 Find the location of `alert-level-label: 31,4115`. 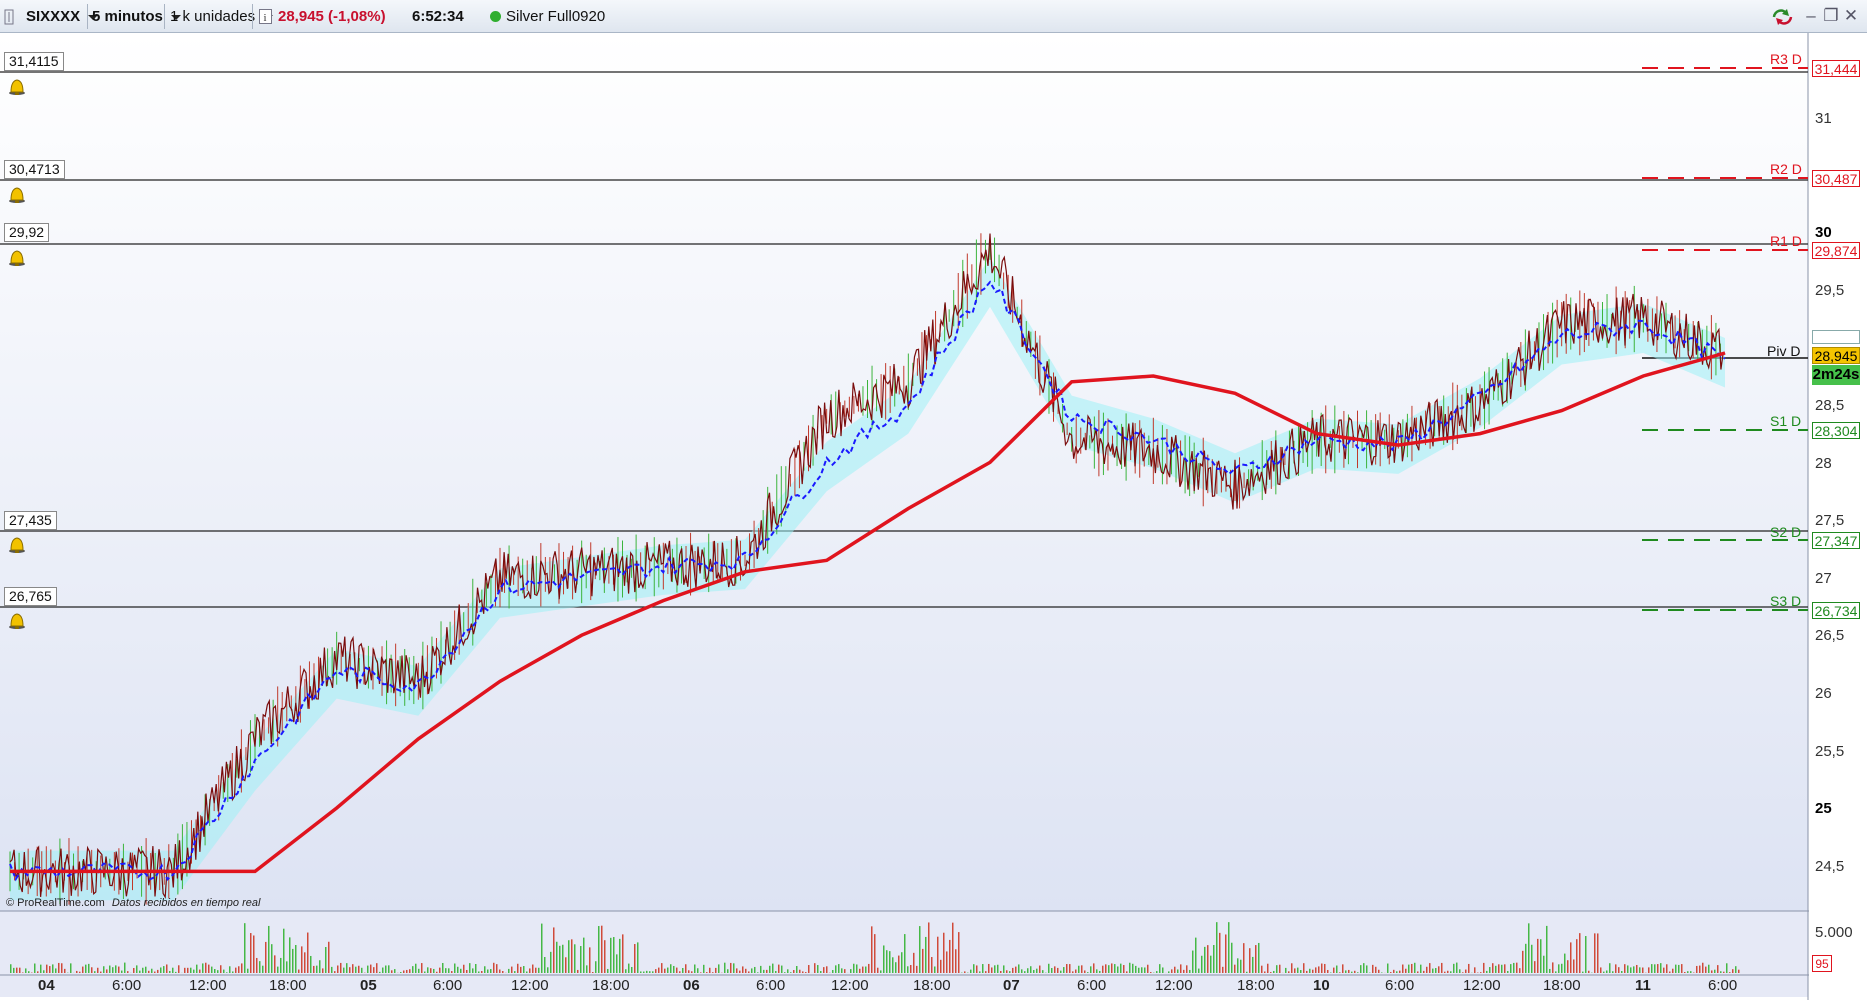

alert-level-label: 31,4115 is located at coordinates (34, 61).